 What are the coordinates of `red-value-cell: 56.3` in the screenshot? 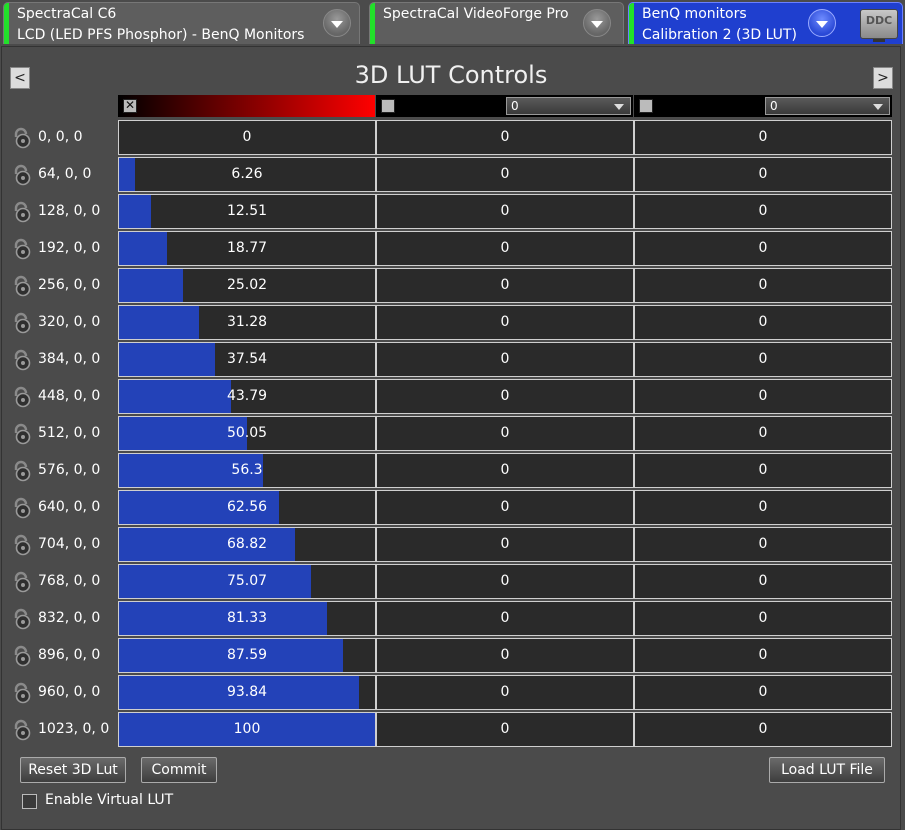 It's located at (247, 470).